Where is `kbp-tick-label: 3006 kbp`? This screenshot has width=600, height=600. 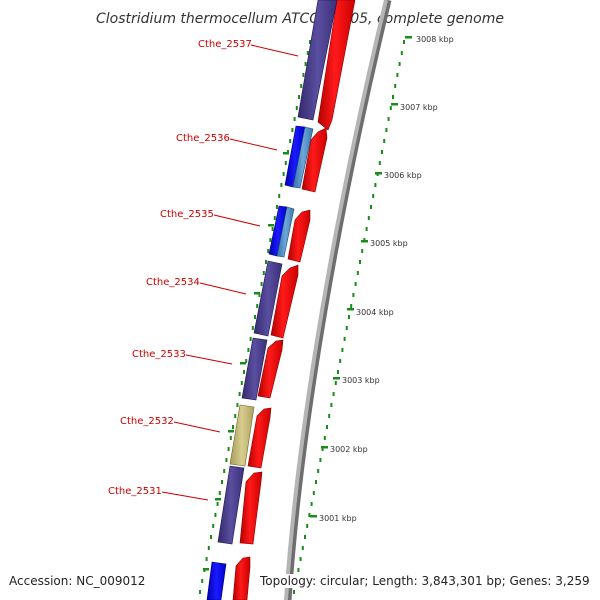 kbp-tick-label: 3006 kbp is located at coordinates (403, 175).